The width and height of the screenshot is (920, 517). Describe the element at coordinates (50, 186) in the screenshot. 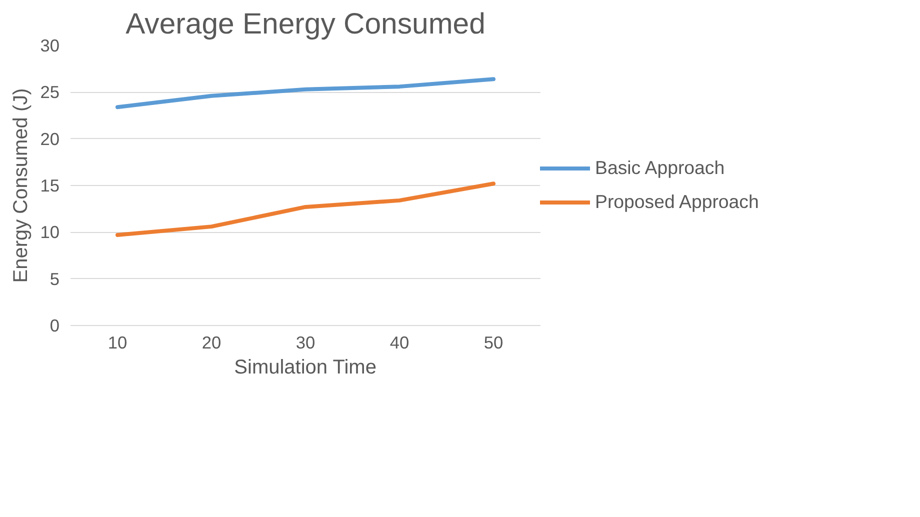

I see `y-tick-label: 15` at that location.